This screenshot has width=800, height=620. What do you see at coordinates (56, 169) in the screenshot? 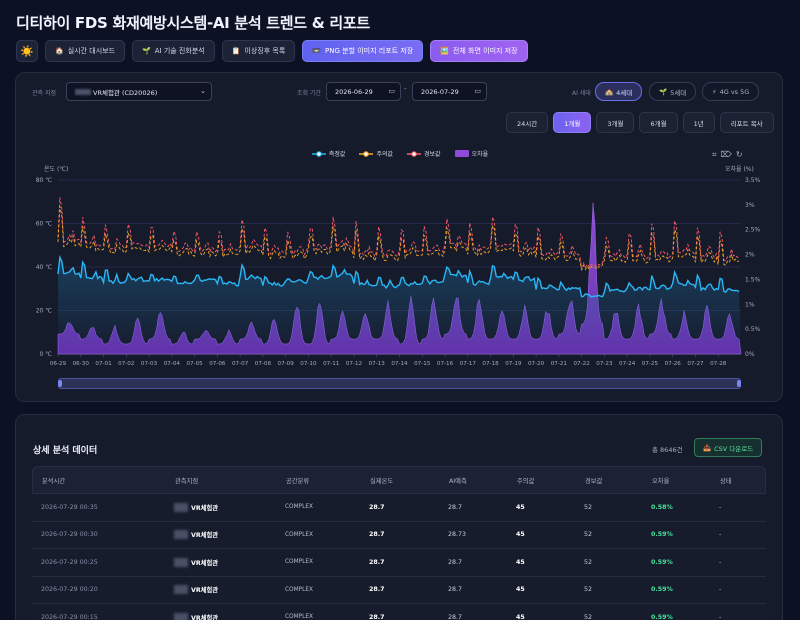
I see `y-axis-left-title: 온도 (℃)` at bounding box center [56, 169].